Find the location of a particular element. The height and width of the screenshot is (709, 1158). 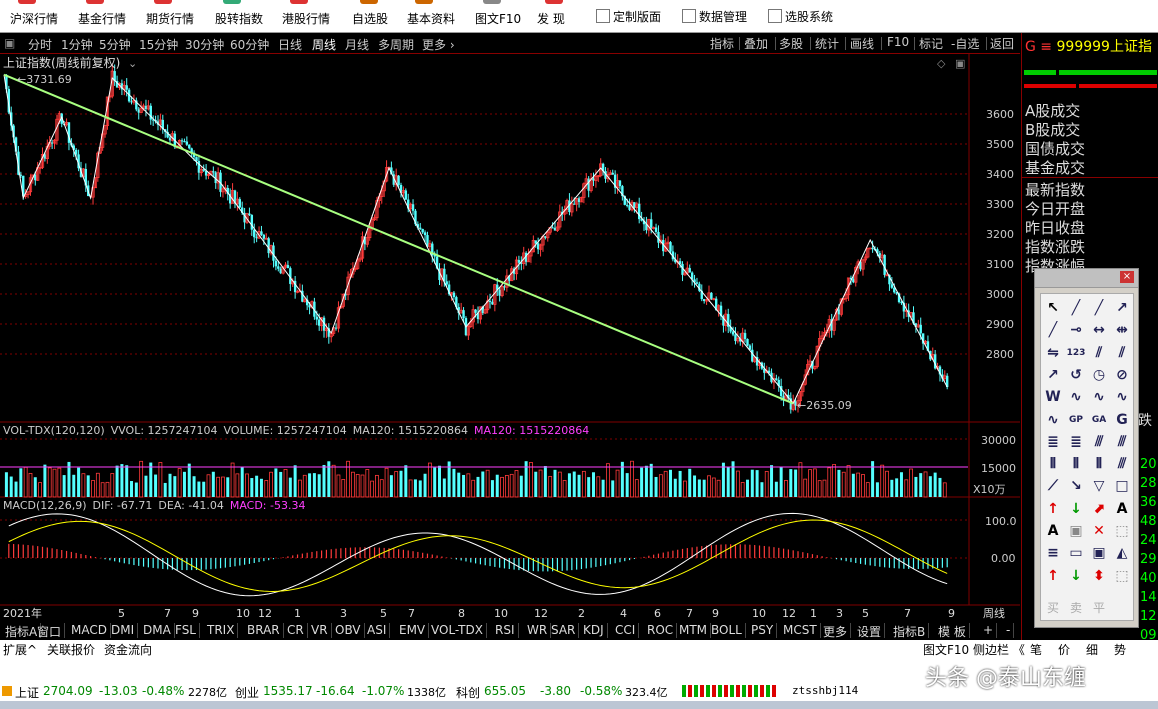

trade-tool-label: 平 is located at coordinates (1098, 608).